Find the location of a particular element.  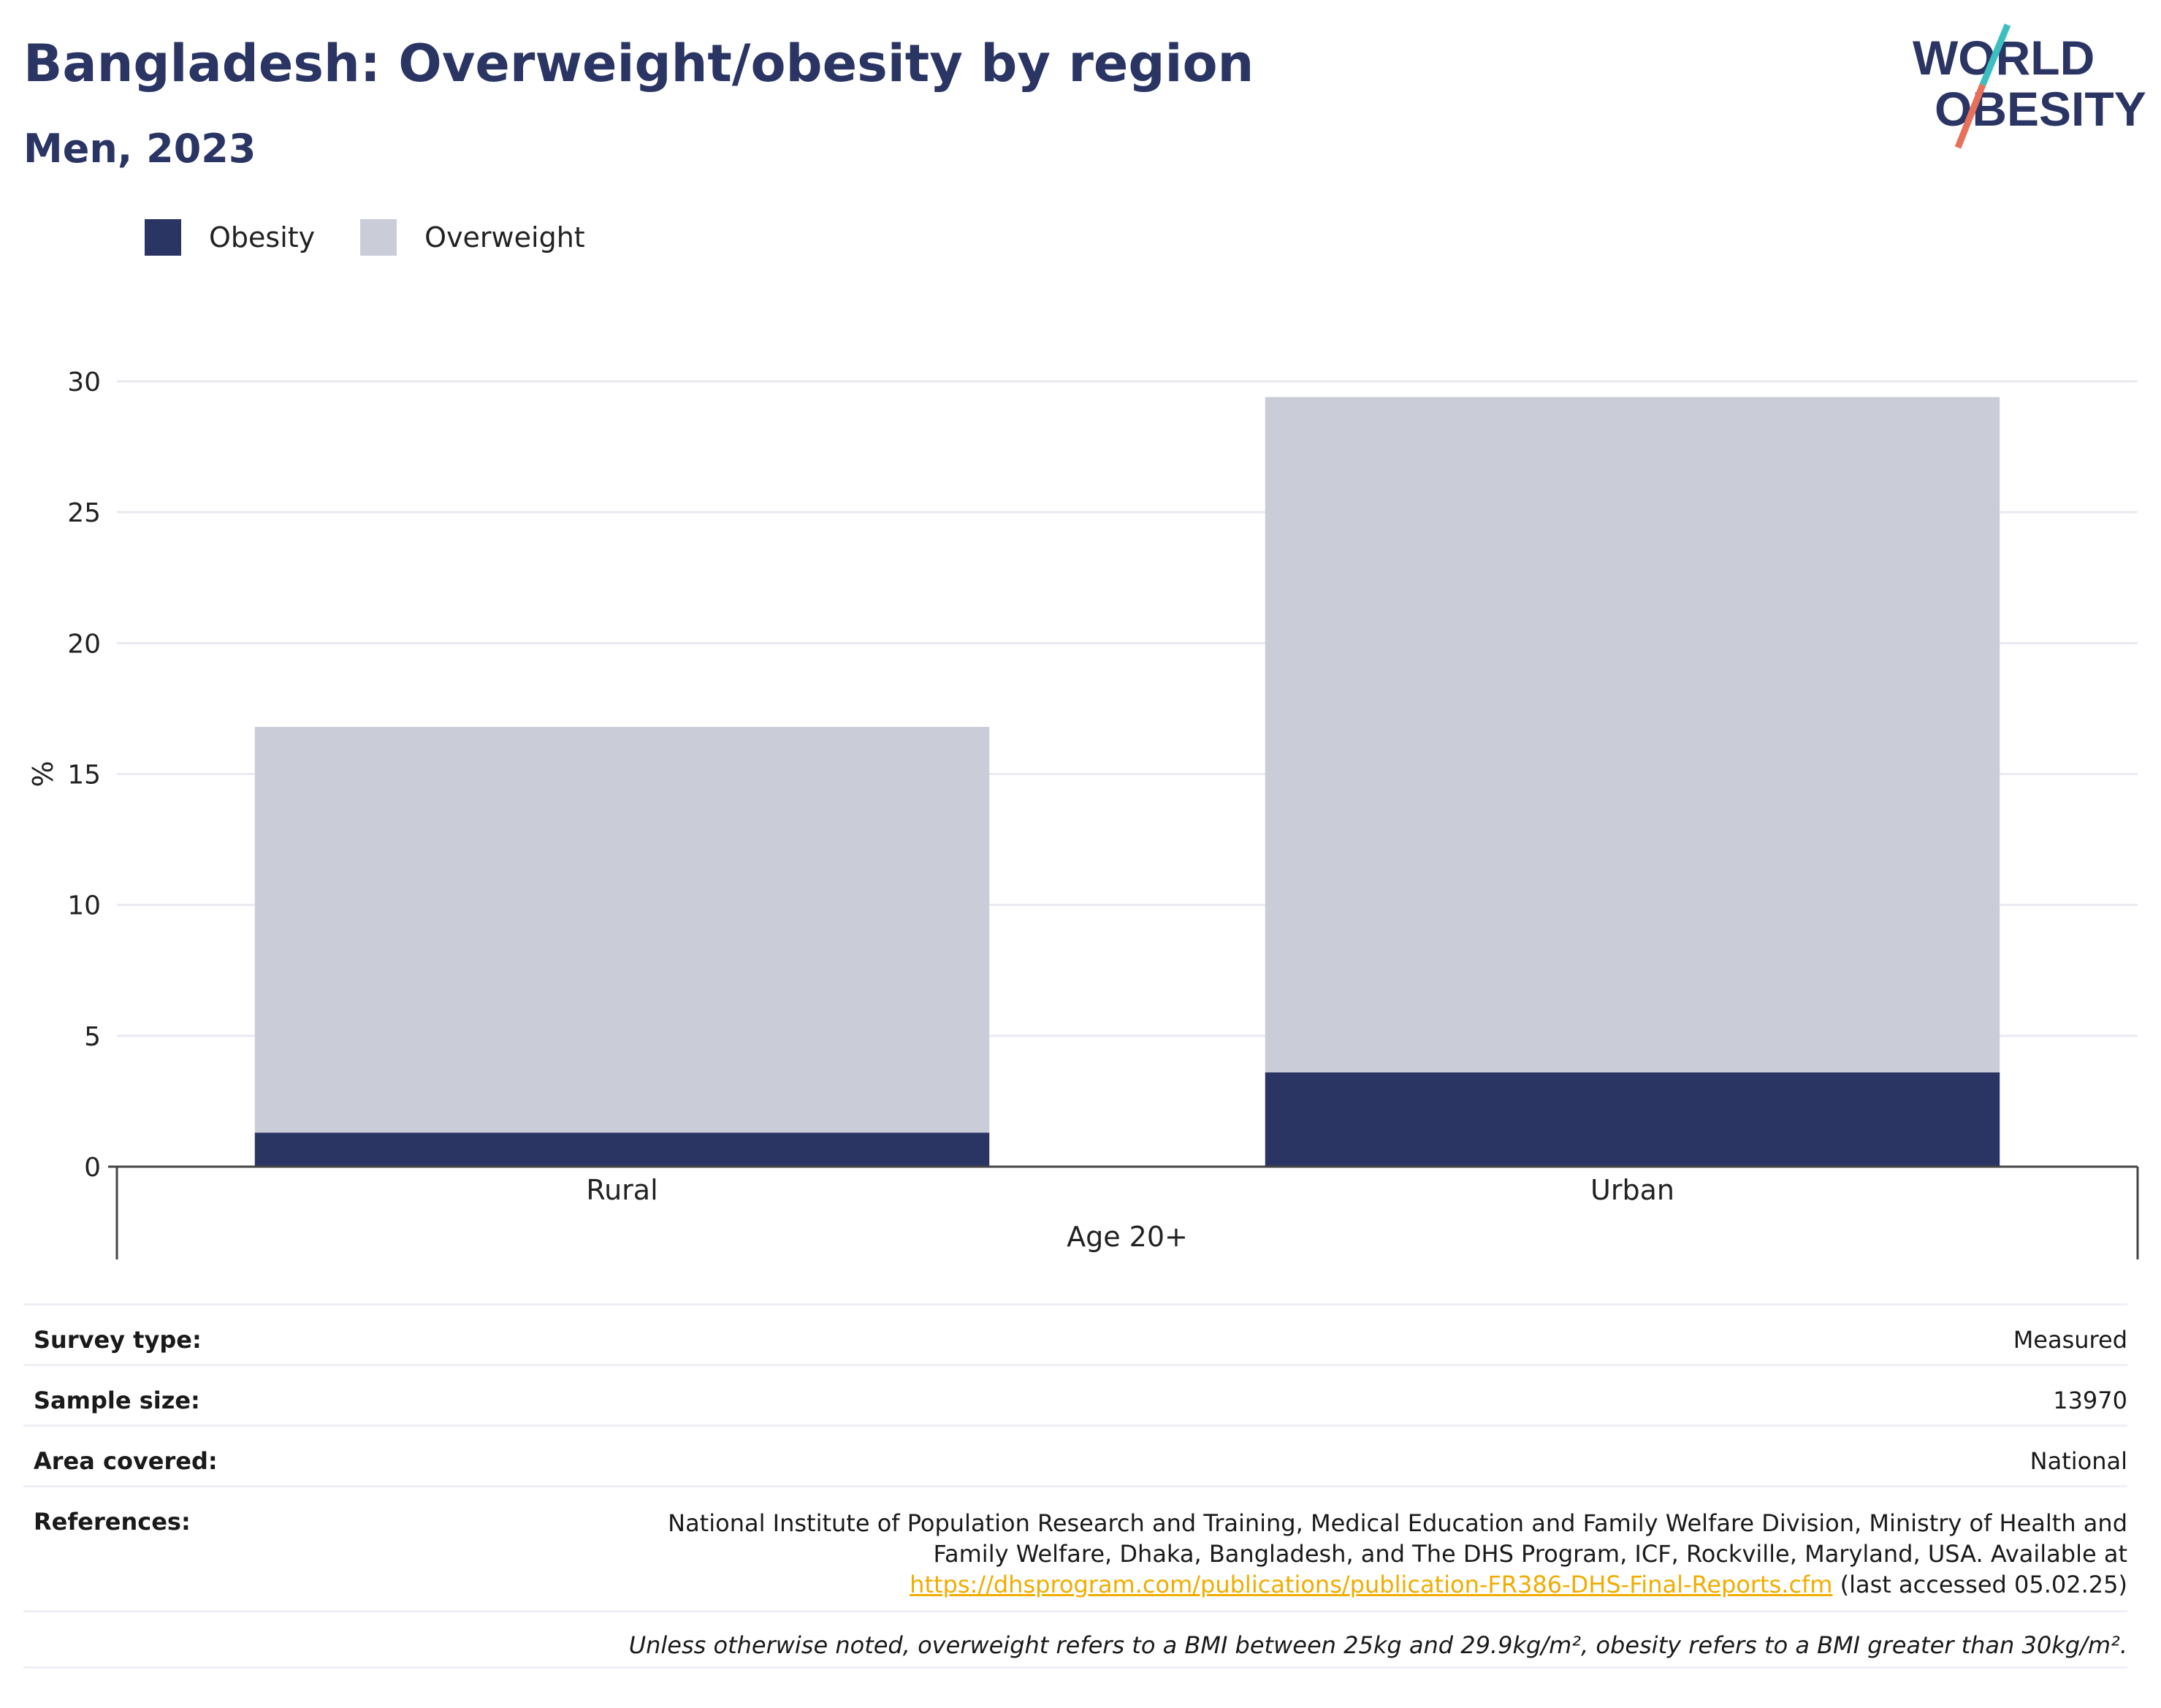

legend-label-overweight: Overweight is located at coordinates (504, 237).